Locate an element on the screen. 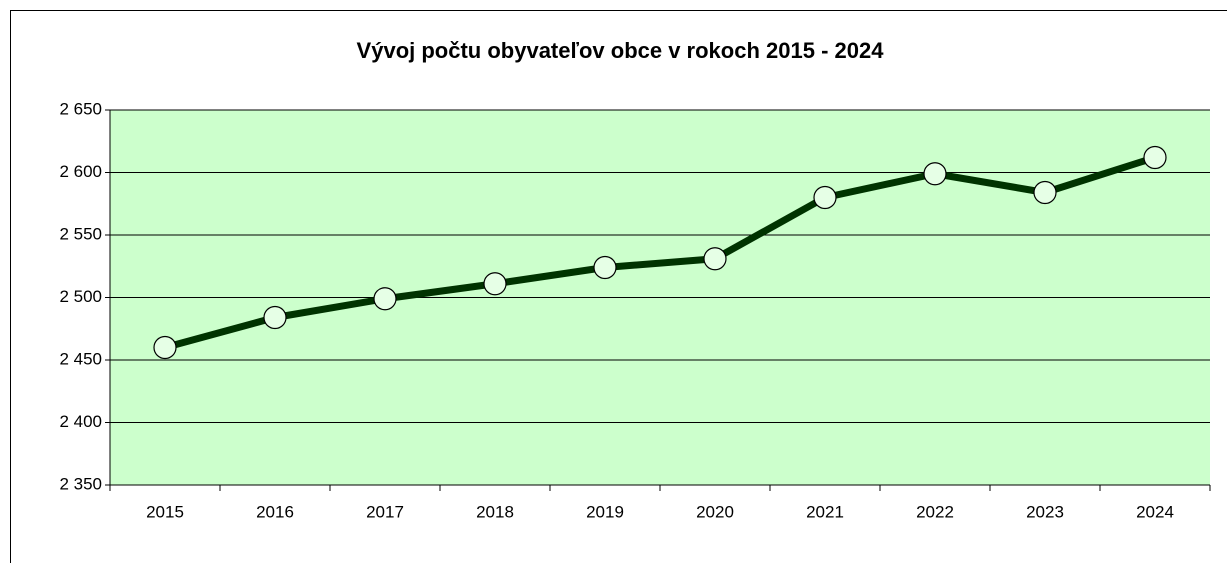 This screenshot has height=563, width=1227. x-tick-label: 2017 is located at coordinates (385, 511).